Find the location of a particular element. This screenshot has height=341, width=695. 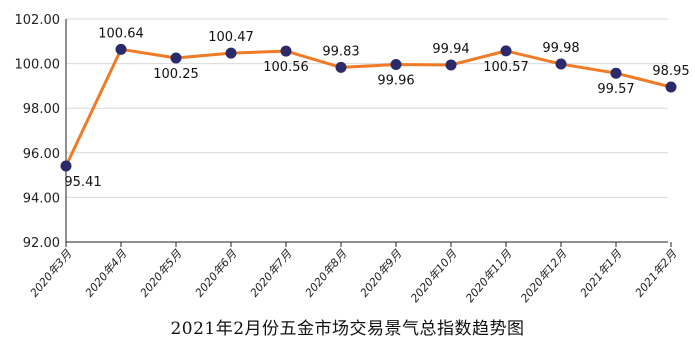

x-tick-label: 2020年3月 is located at coordinates (51, 273).